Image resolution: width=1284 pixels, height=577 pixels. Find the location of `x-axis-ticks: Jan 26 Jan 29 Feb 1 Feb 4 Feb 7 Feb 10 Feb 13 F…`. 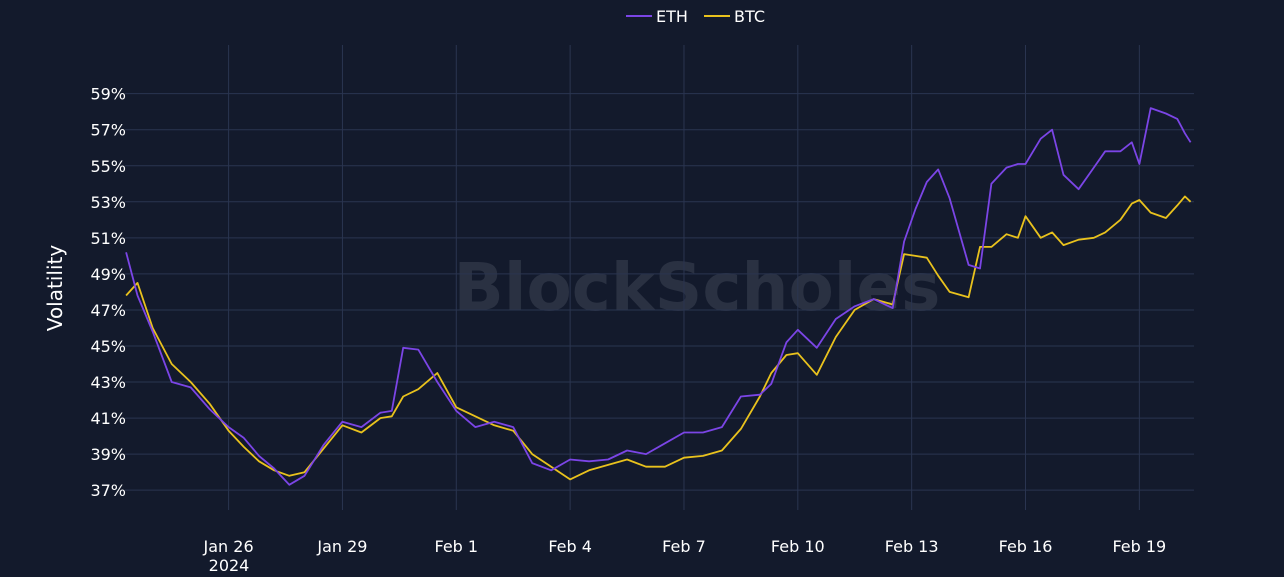

x-axis-ticks: Jan 26 Jan 29 Feb 1 Feb 4 Feb 7 Feb 10 Feb 13 F… is located at coordinates (685, 546).